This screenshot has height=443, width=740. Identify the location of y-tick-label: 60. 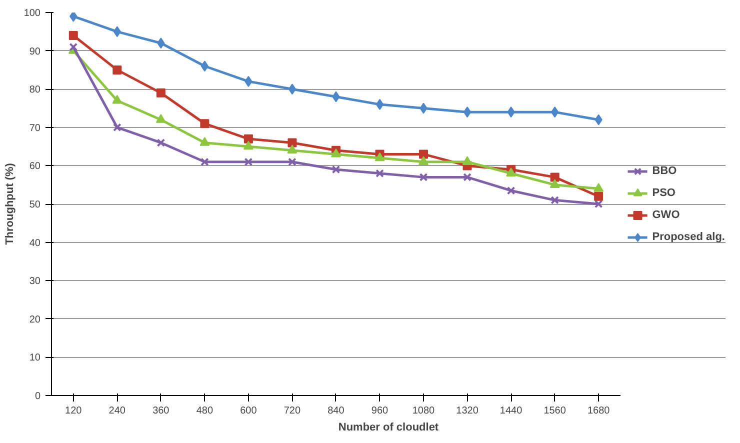
(35, 166).